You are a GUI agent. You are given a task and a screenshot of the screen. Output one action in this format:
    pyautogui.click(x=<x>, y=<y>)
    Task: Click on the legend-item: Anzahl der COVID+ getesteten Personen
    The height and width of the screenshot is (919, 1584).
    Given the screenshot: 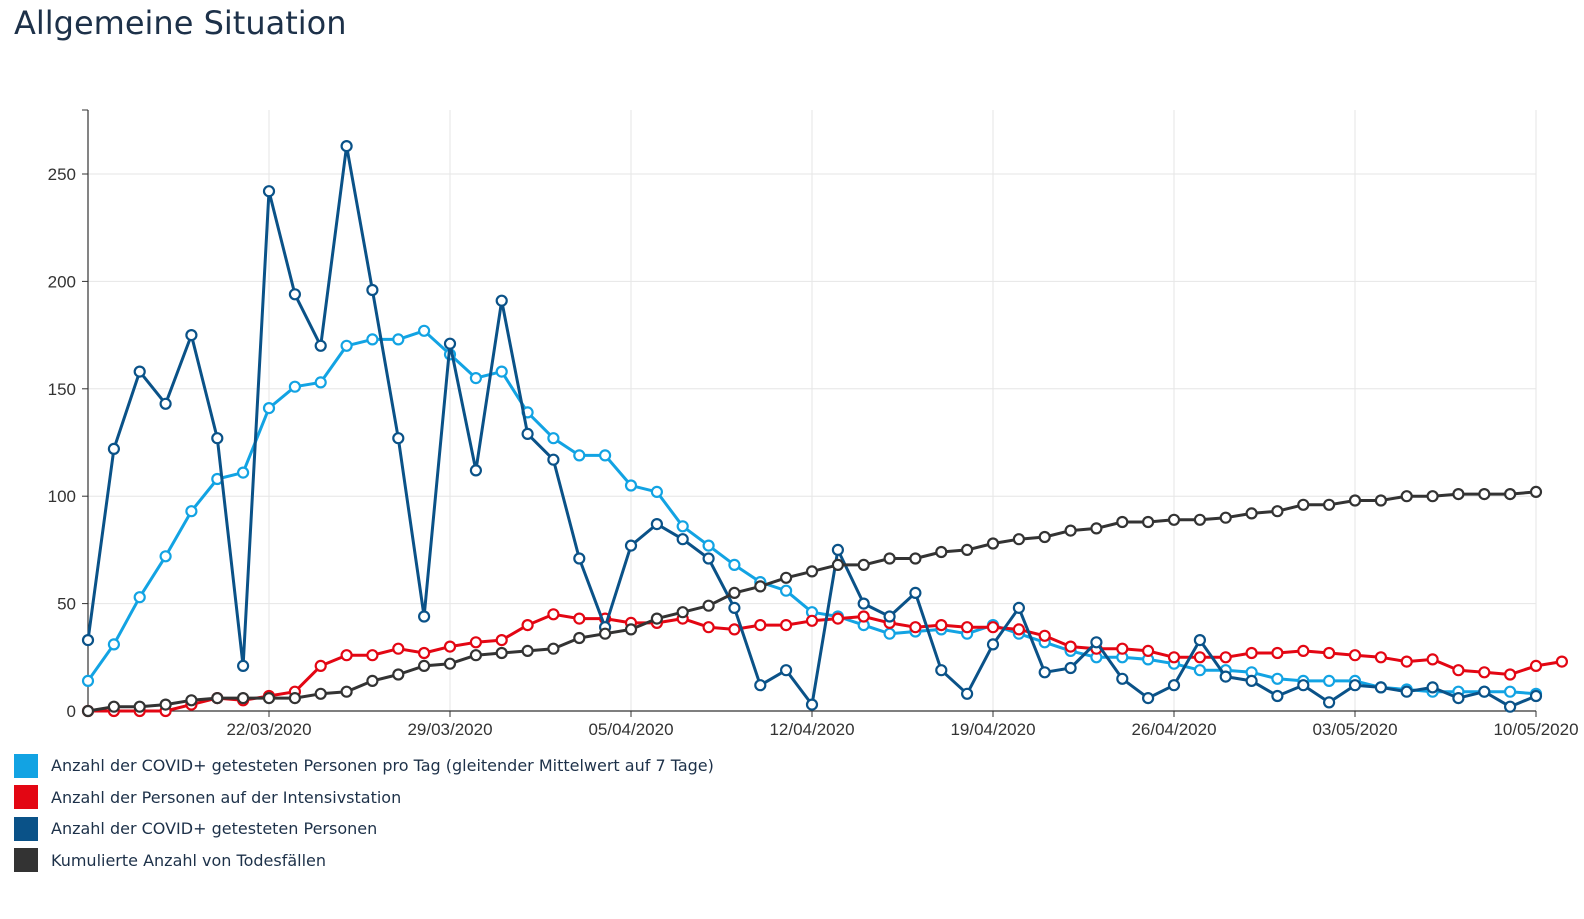 What is the action you would take?
    pyautogui.click(x=364, y=829)
    